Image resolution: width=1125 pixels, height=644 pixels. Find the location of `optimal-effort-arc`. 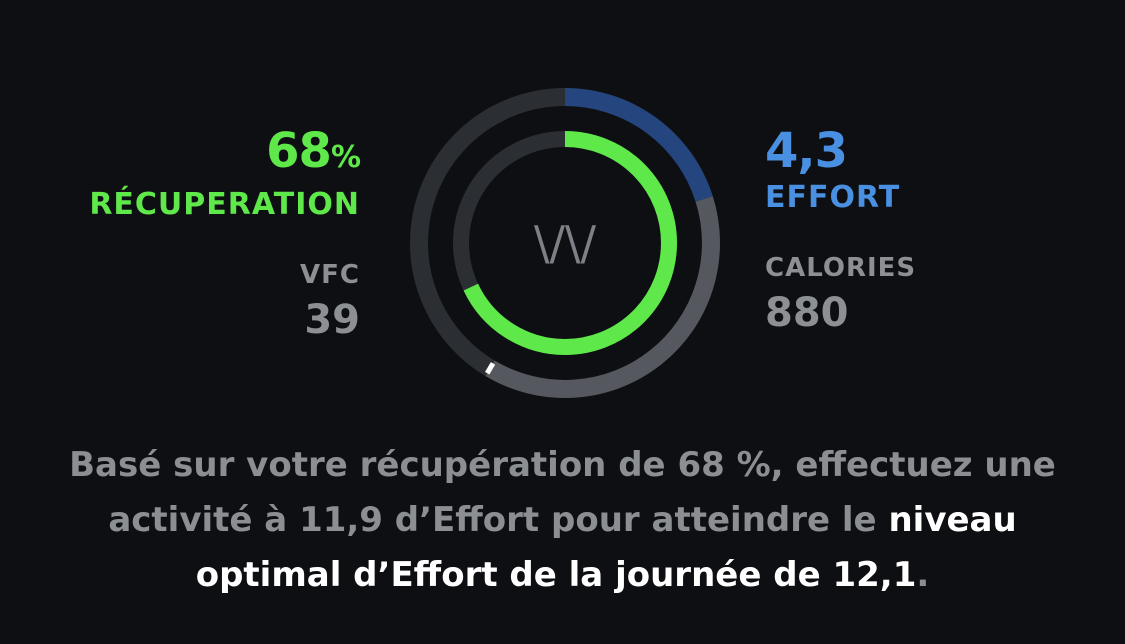

optimal-effort-arc is located at coordinates (602, 297).